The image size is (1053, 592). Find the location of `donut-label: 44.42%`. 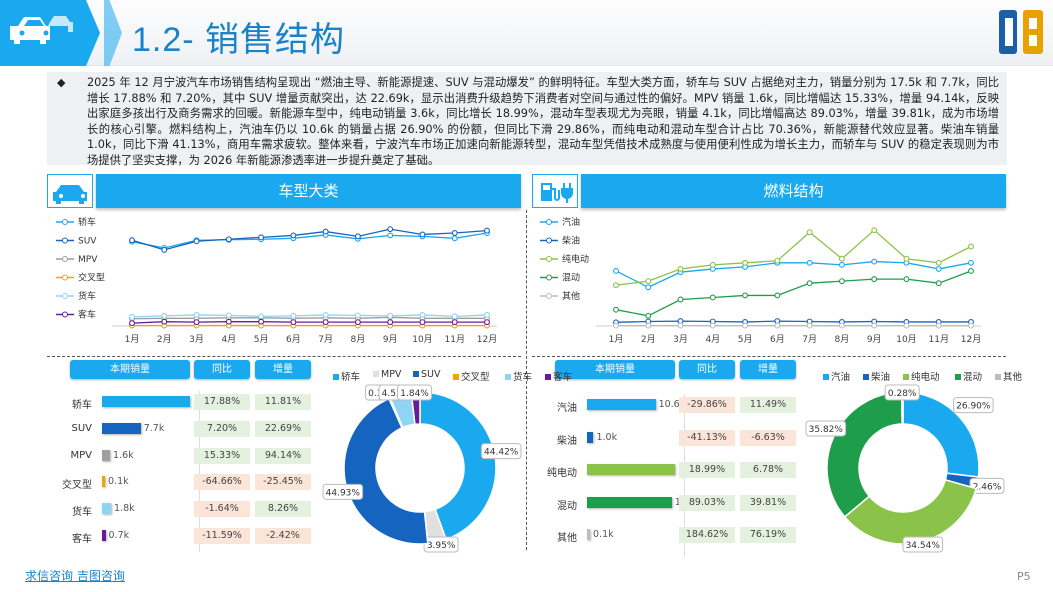

donut-label: 44.42% is located at coordinates (501, 451).